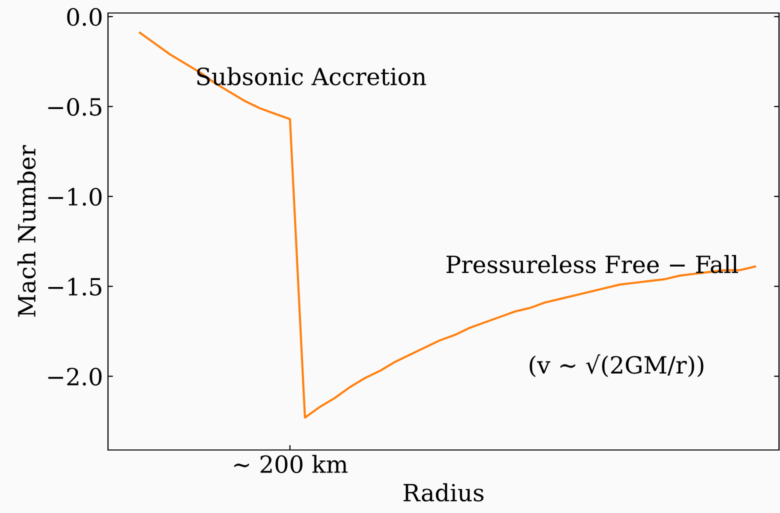  What do you see at coordinates (26, 231) in the screenshot?
I see `y-axis-title: Mach Number` at bounding box center [26, 231].